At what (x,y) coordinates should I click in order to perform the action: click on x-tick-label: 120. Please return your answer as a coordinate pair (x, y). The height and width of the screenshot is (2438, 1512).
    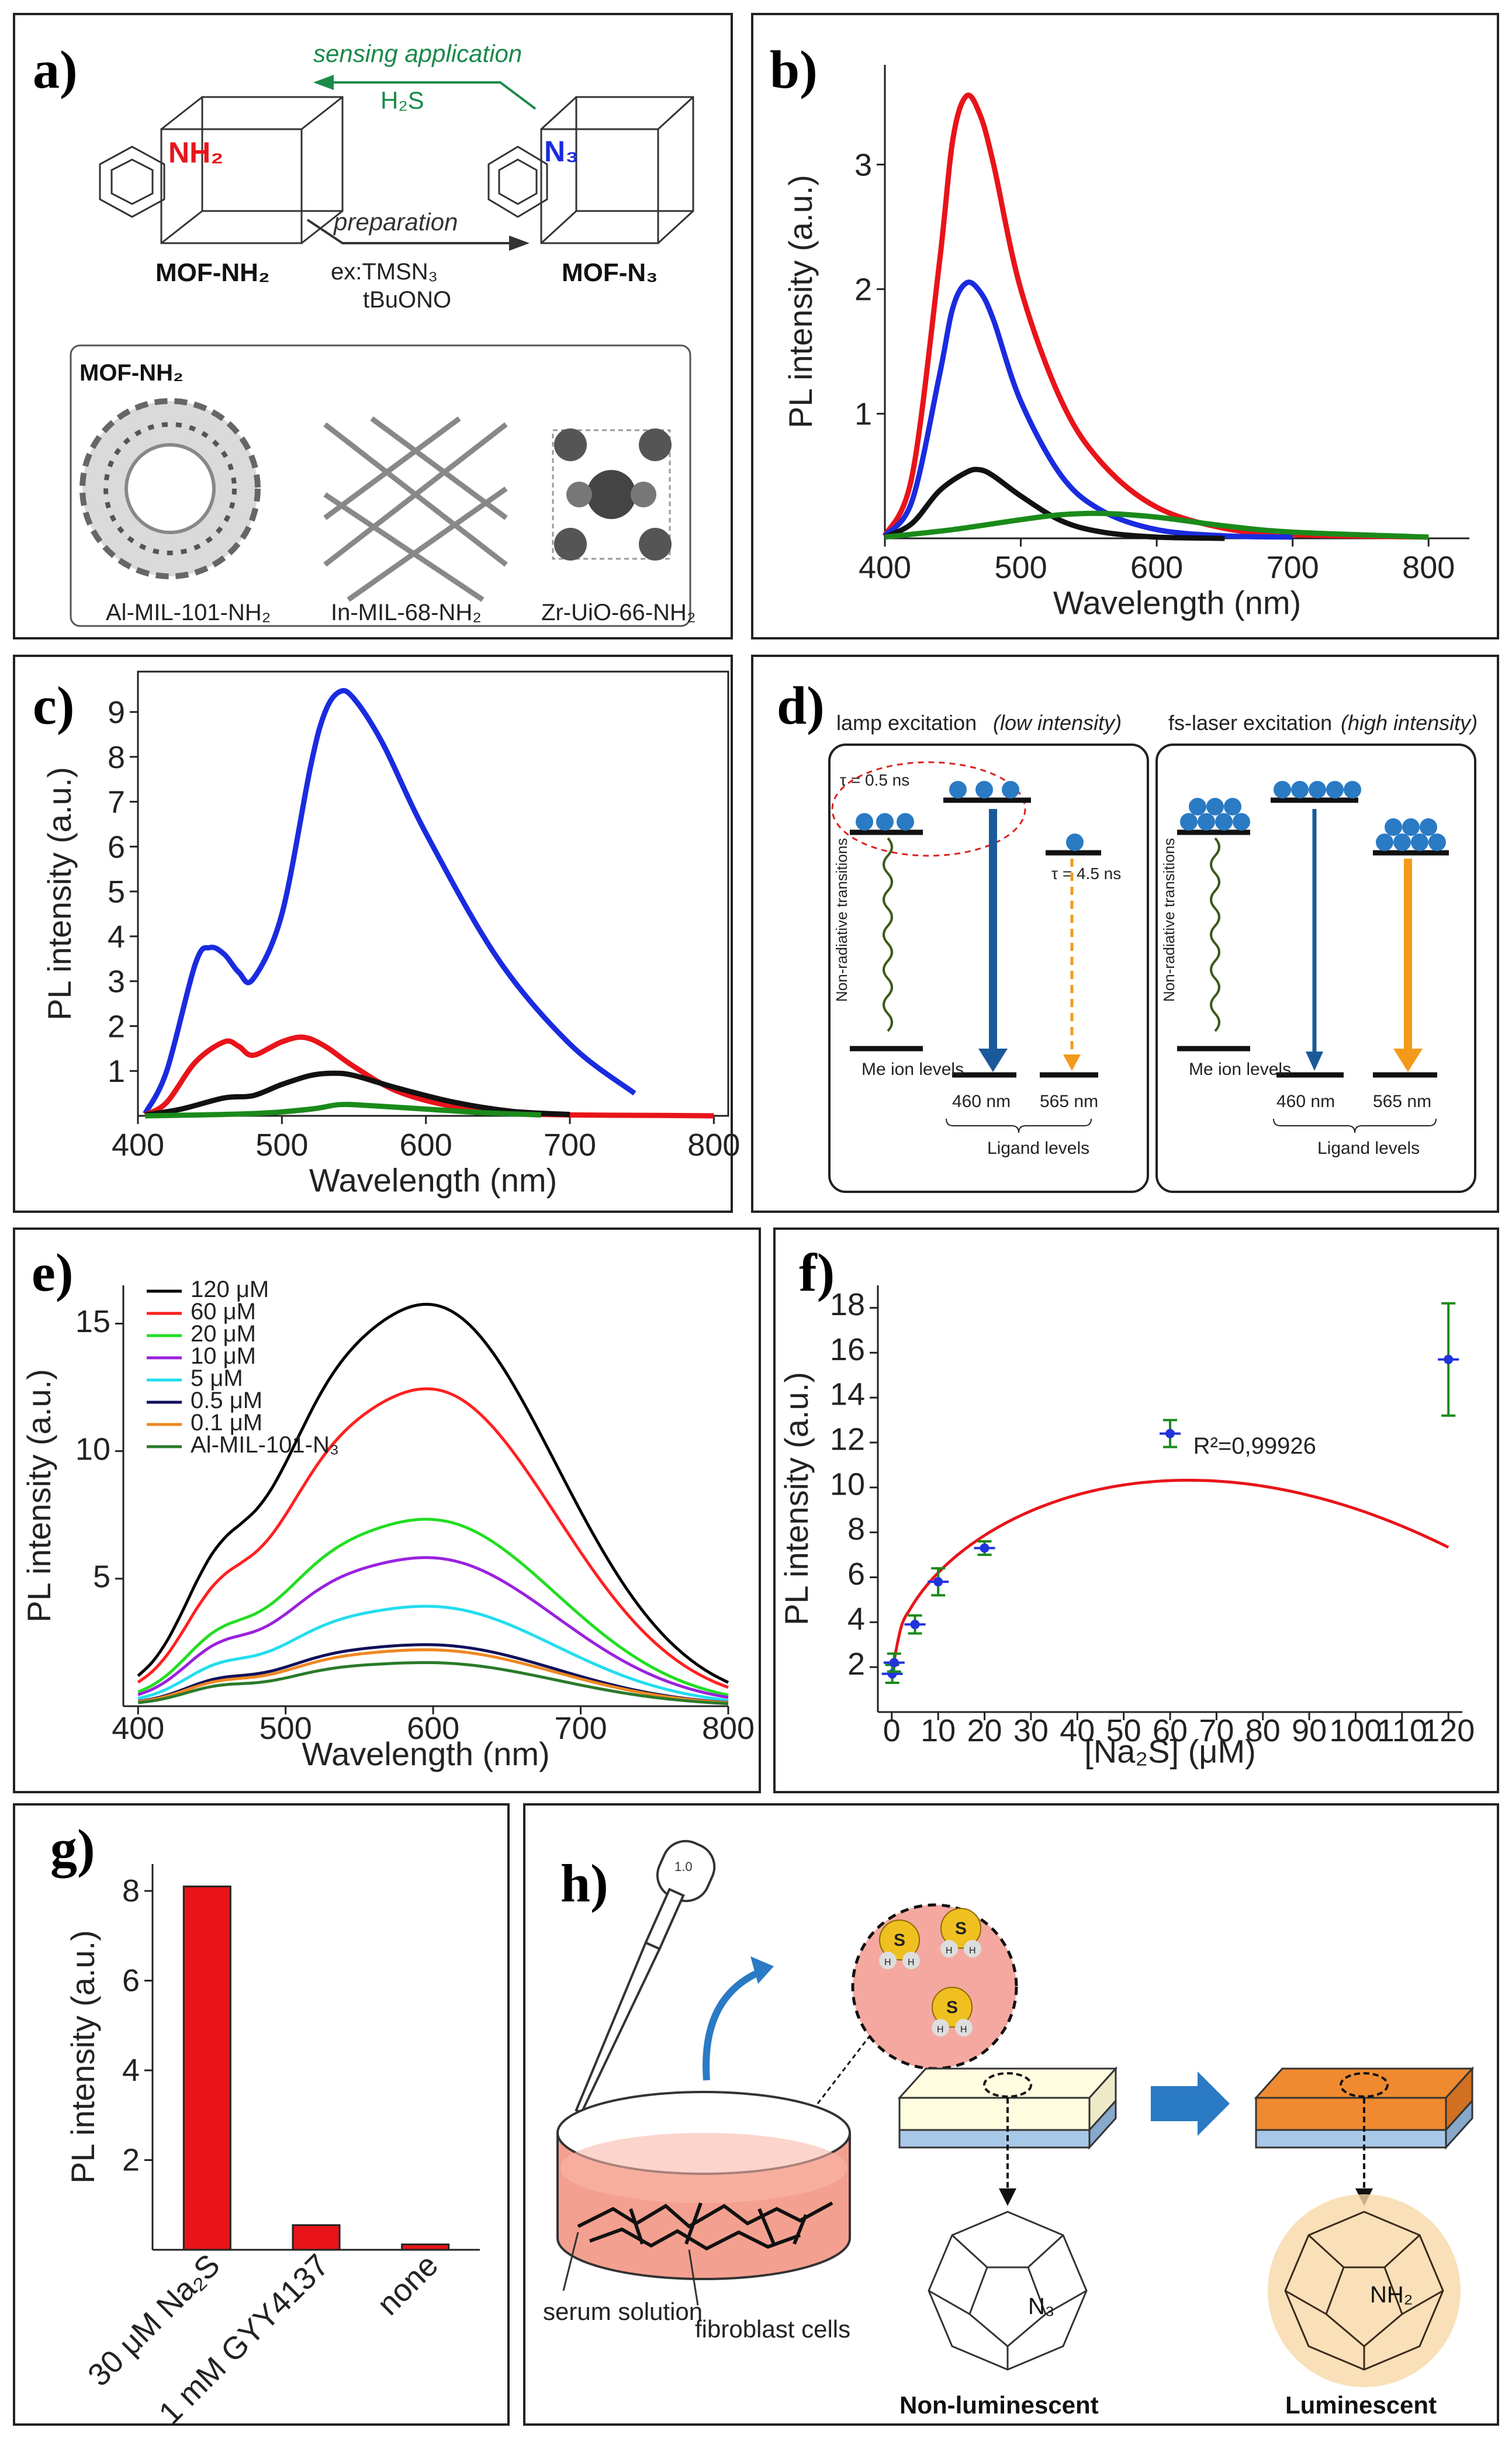
    Looking at the image, I should click on (1448, 1731).